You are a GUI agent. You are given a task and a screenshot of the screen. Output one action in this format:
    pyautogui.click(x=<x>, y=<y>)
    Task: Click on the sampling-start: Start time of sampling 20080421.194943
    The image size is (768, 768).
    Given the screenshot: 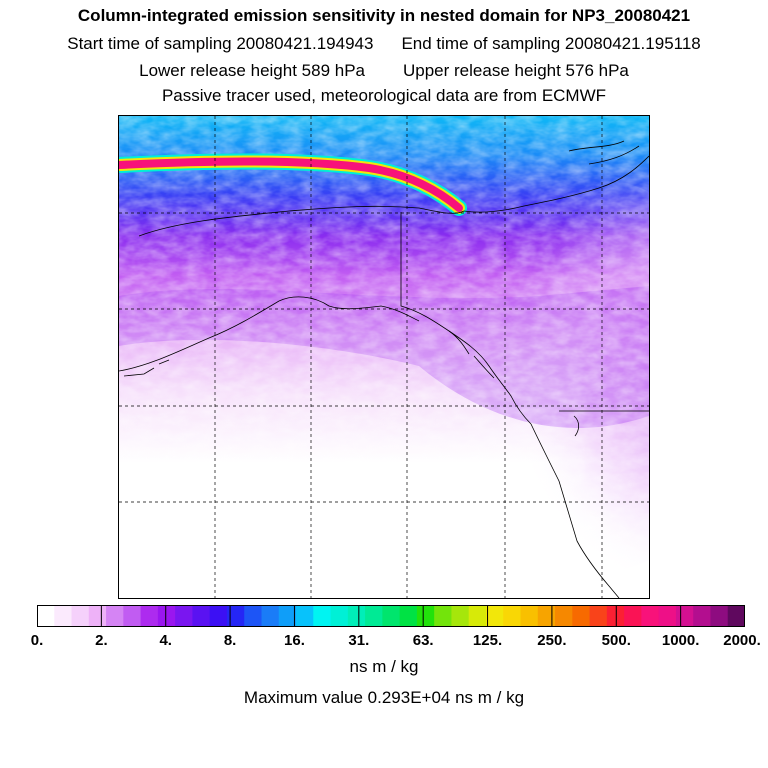 What is the action you would take?
    pyautogui.click(x=220, y=43)
    